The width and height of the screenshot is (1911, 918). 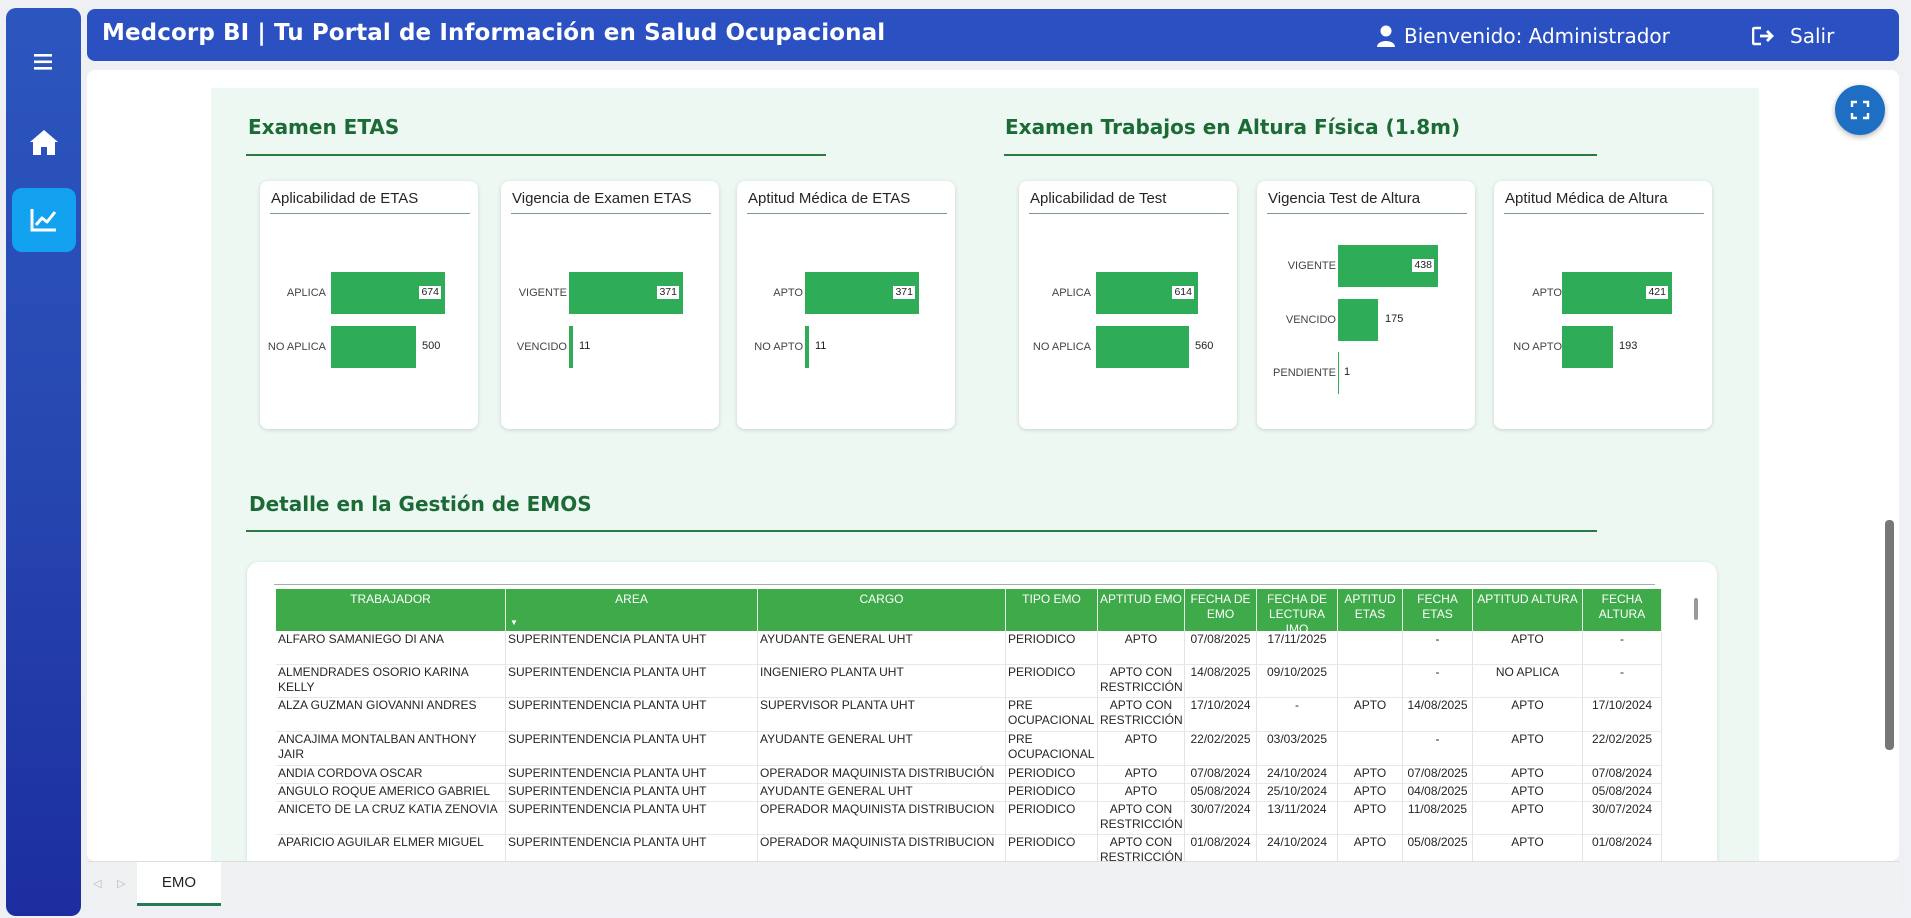 What do you see at coordinates (1297, 612) in the screenshot?
I see `col-header-fecha-lectura: FECHA DE LECTURA IMO` at bounding box center [1297, 612].